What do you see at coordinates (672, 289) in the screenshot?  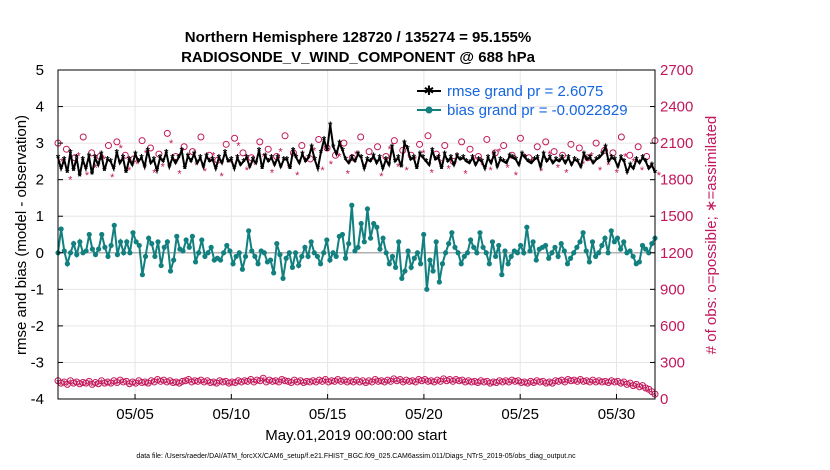 I see `y-tick-label-right: 900` at bounding box center [672, 289].